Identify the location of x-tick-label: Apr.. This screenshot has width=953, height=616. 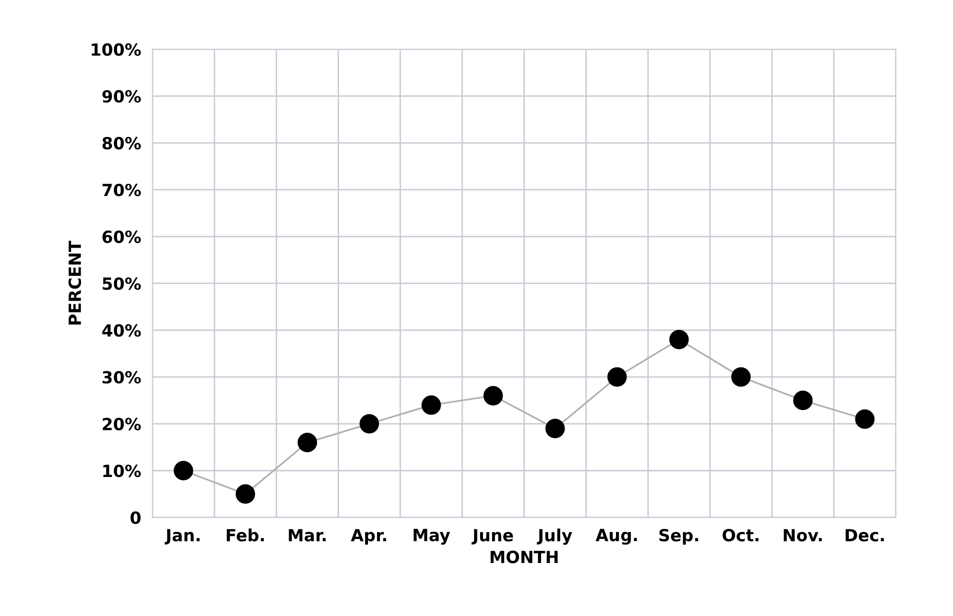
(368, 537).